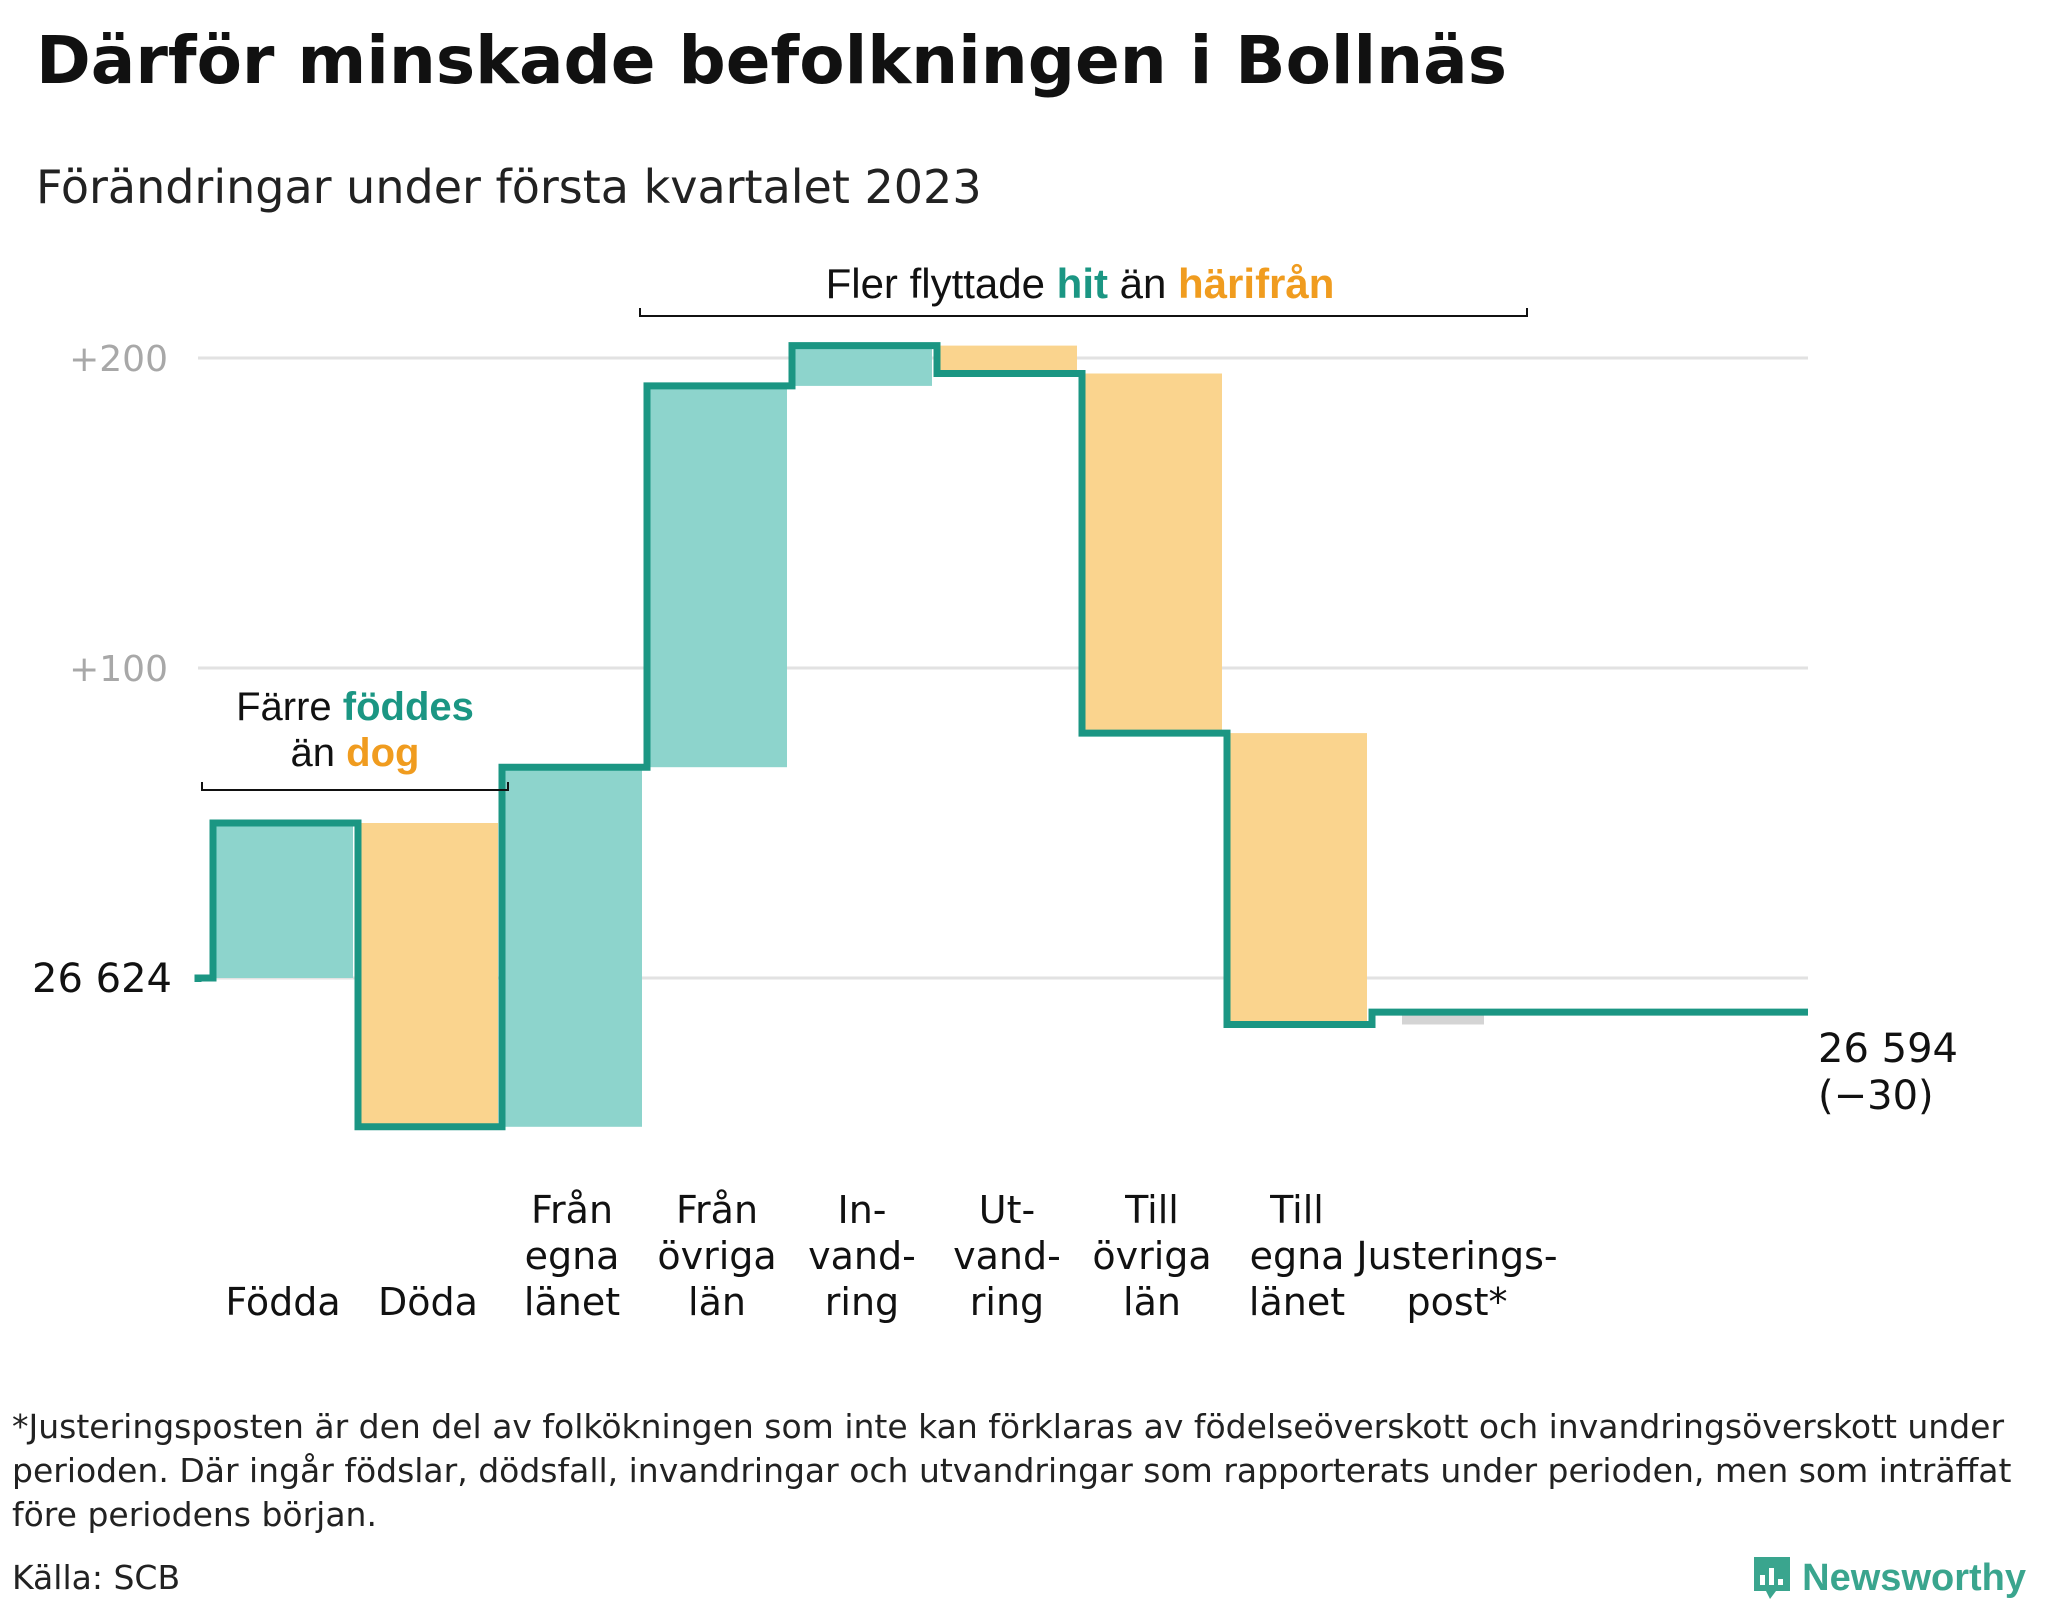 The height and width of the screenshot is (1601, 2048). Describe the element at coordinates (1876, 1096) in the screenshot. I see `end-change-label: (−30)` at that location.